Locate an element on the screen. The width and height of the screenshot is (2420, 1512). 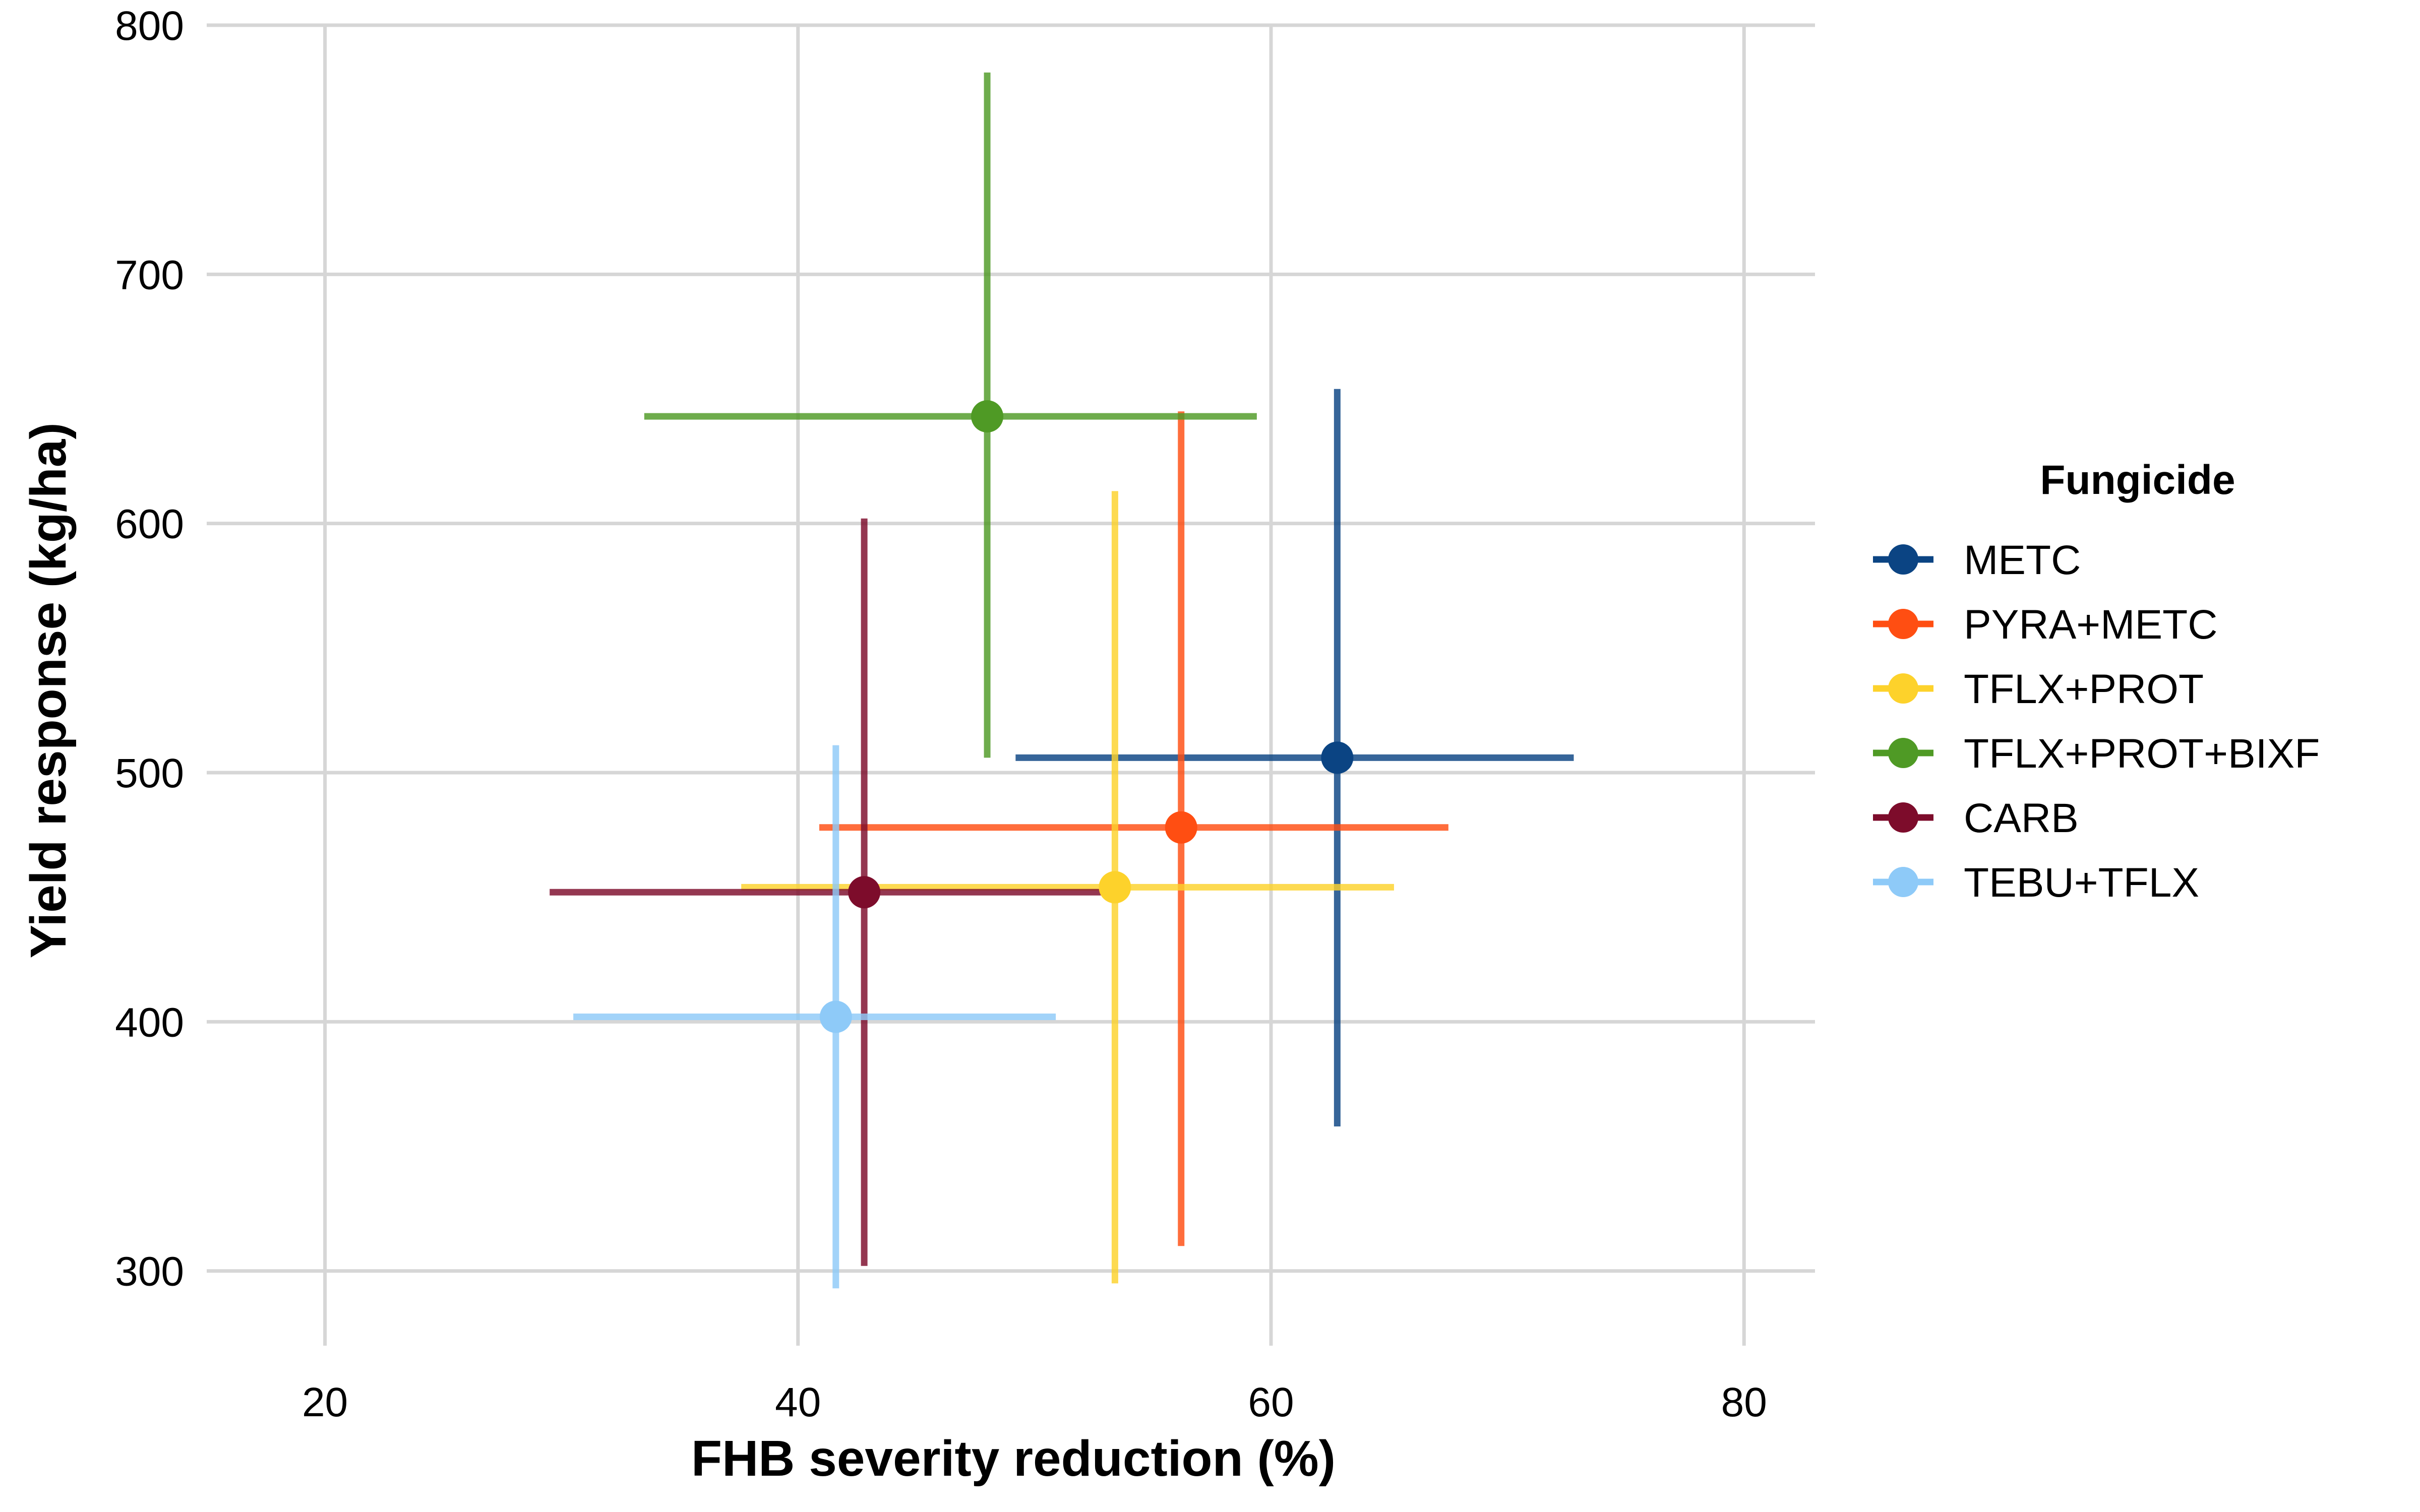
legend-label: TFLX+PROT is located at coordinates (2084, 689).